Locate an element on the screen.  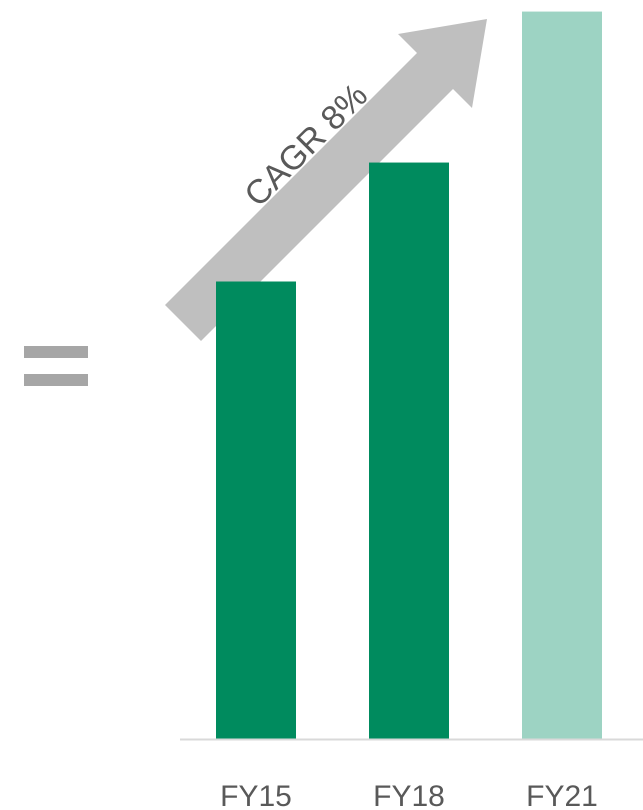
x-tick-label-fy21: FY21 is located at coordinates (562, 795).